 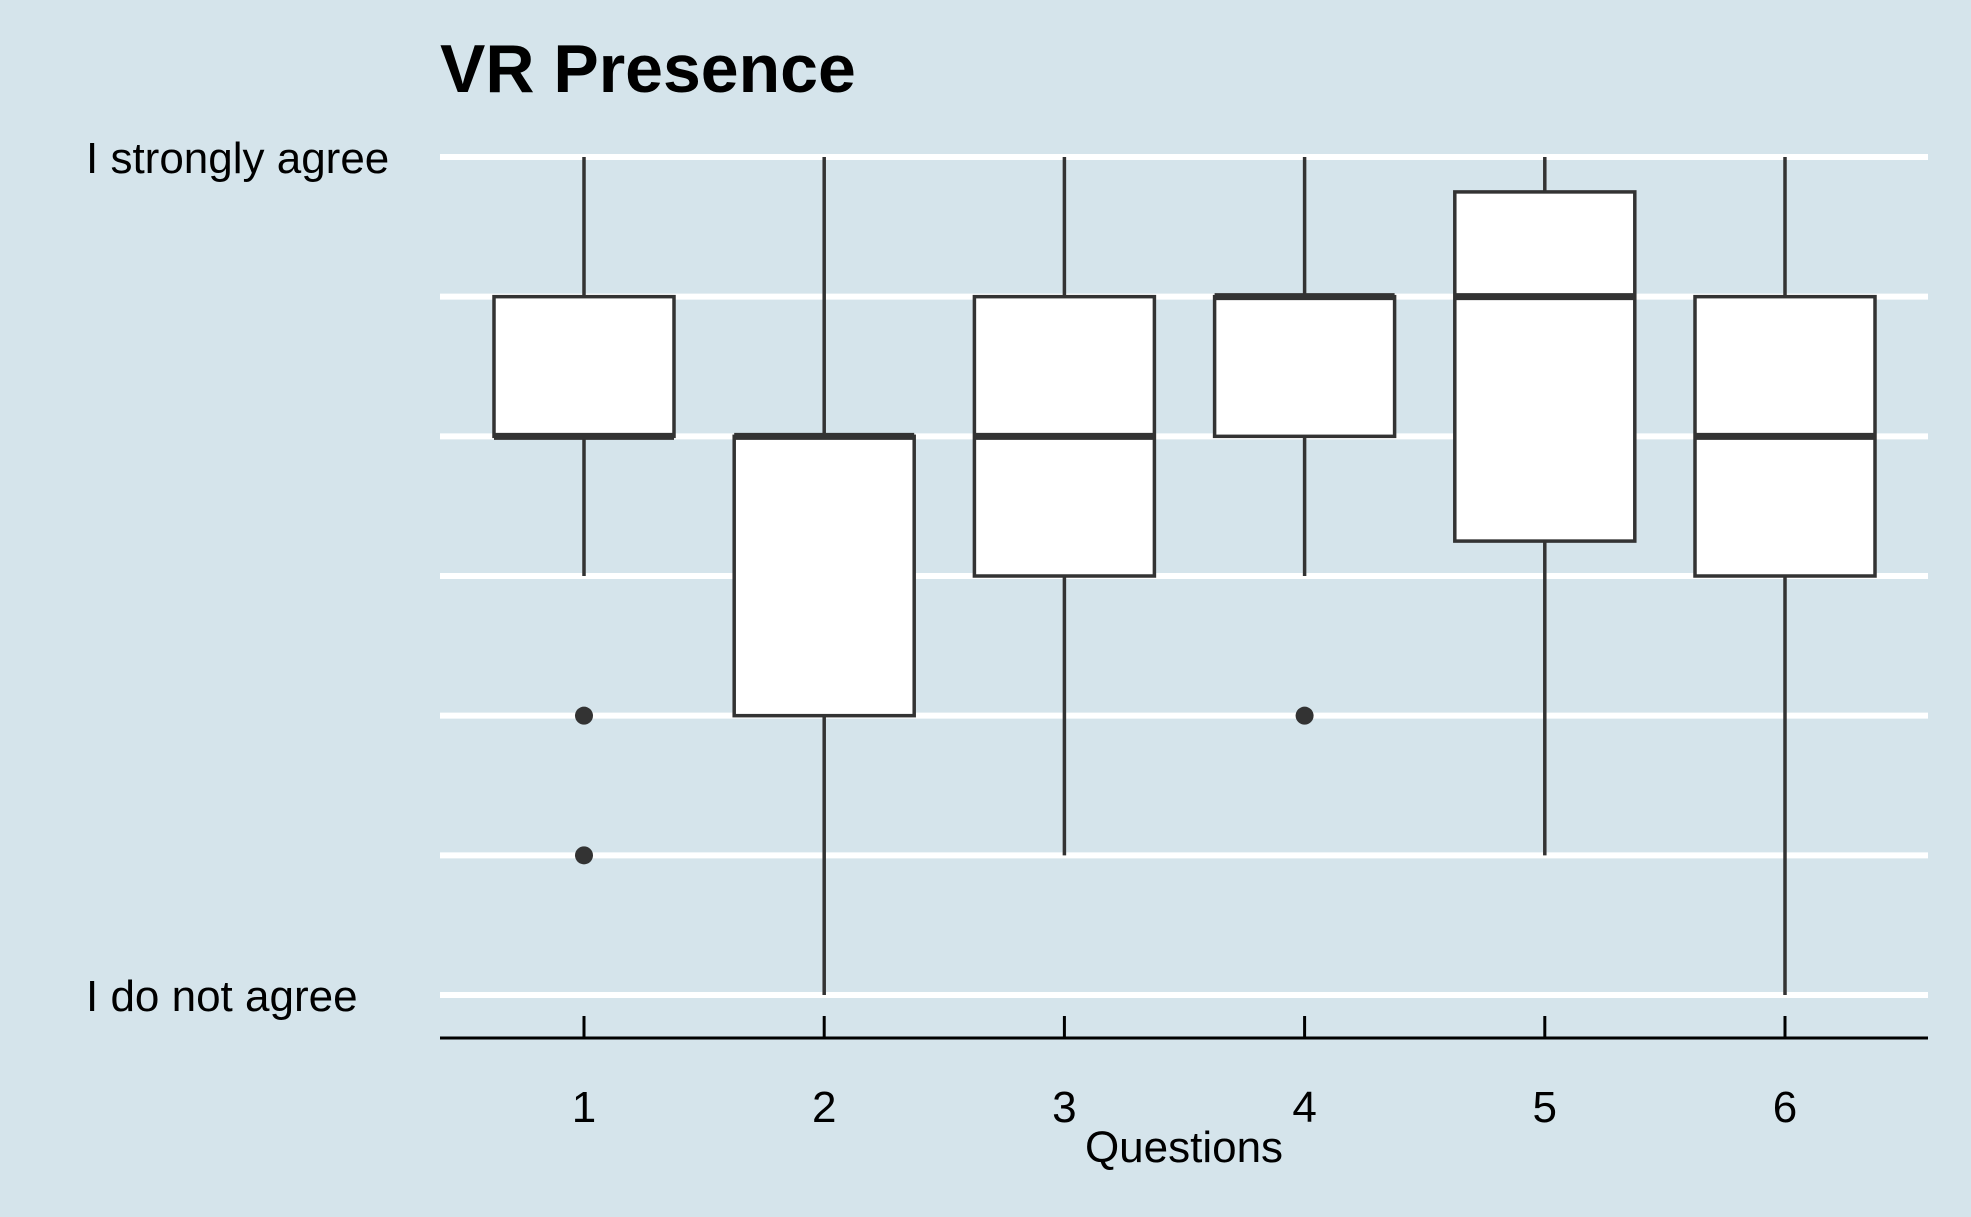 What do you see at coordinates (1184, 1147) in the screenshot?
I see `x-axis-label: Questions` at bounding box center [1184, 1147].